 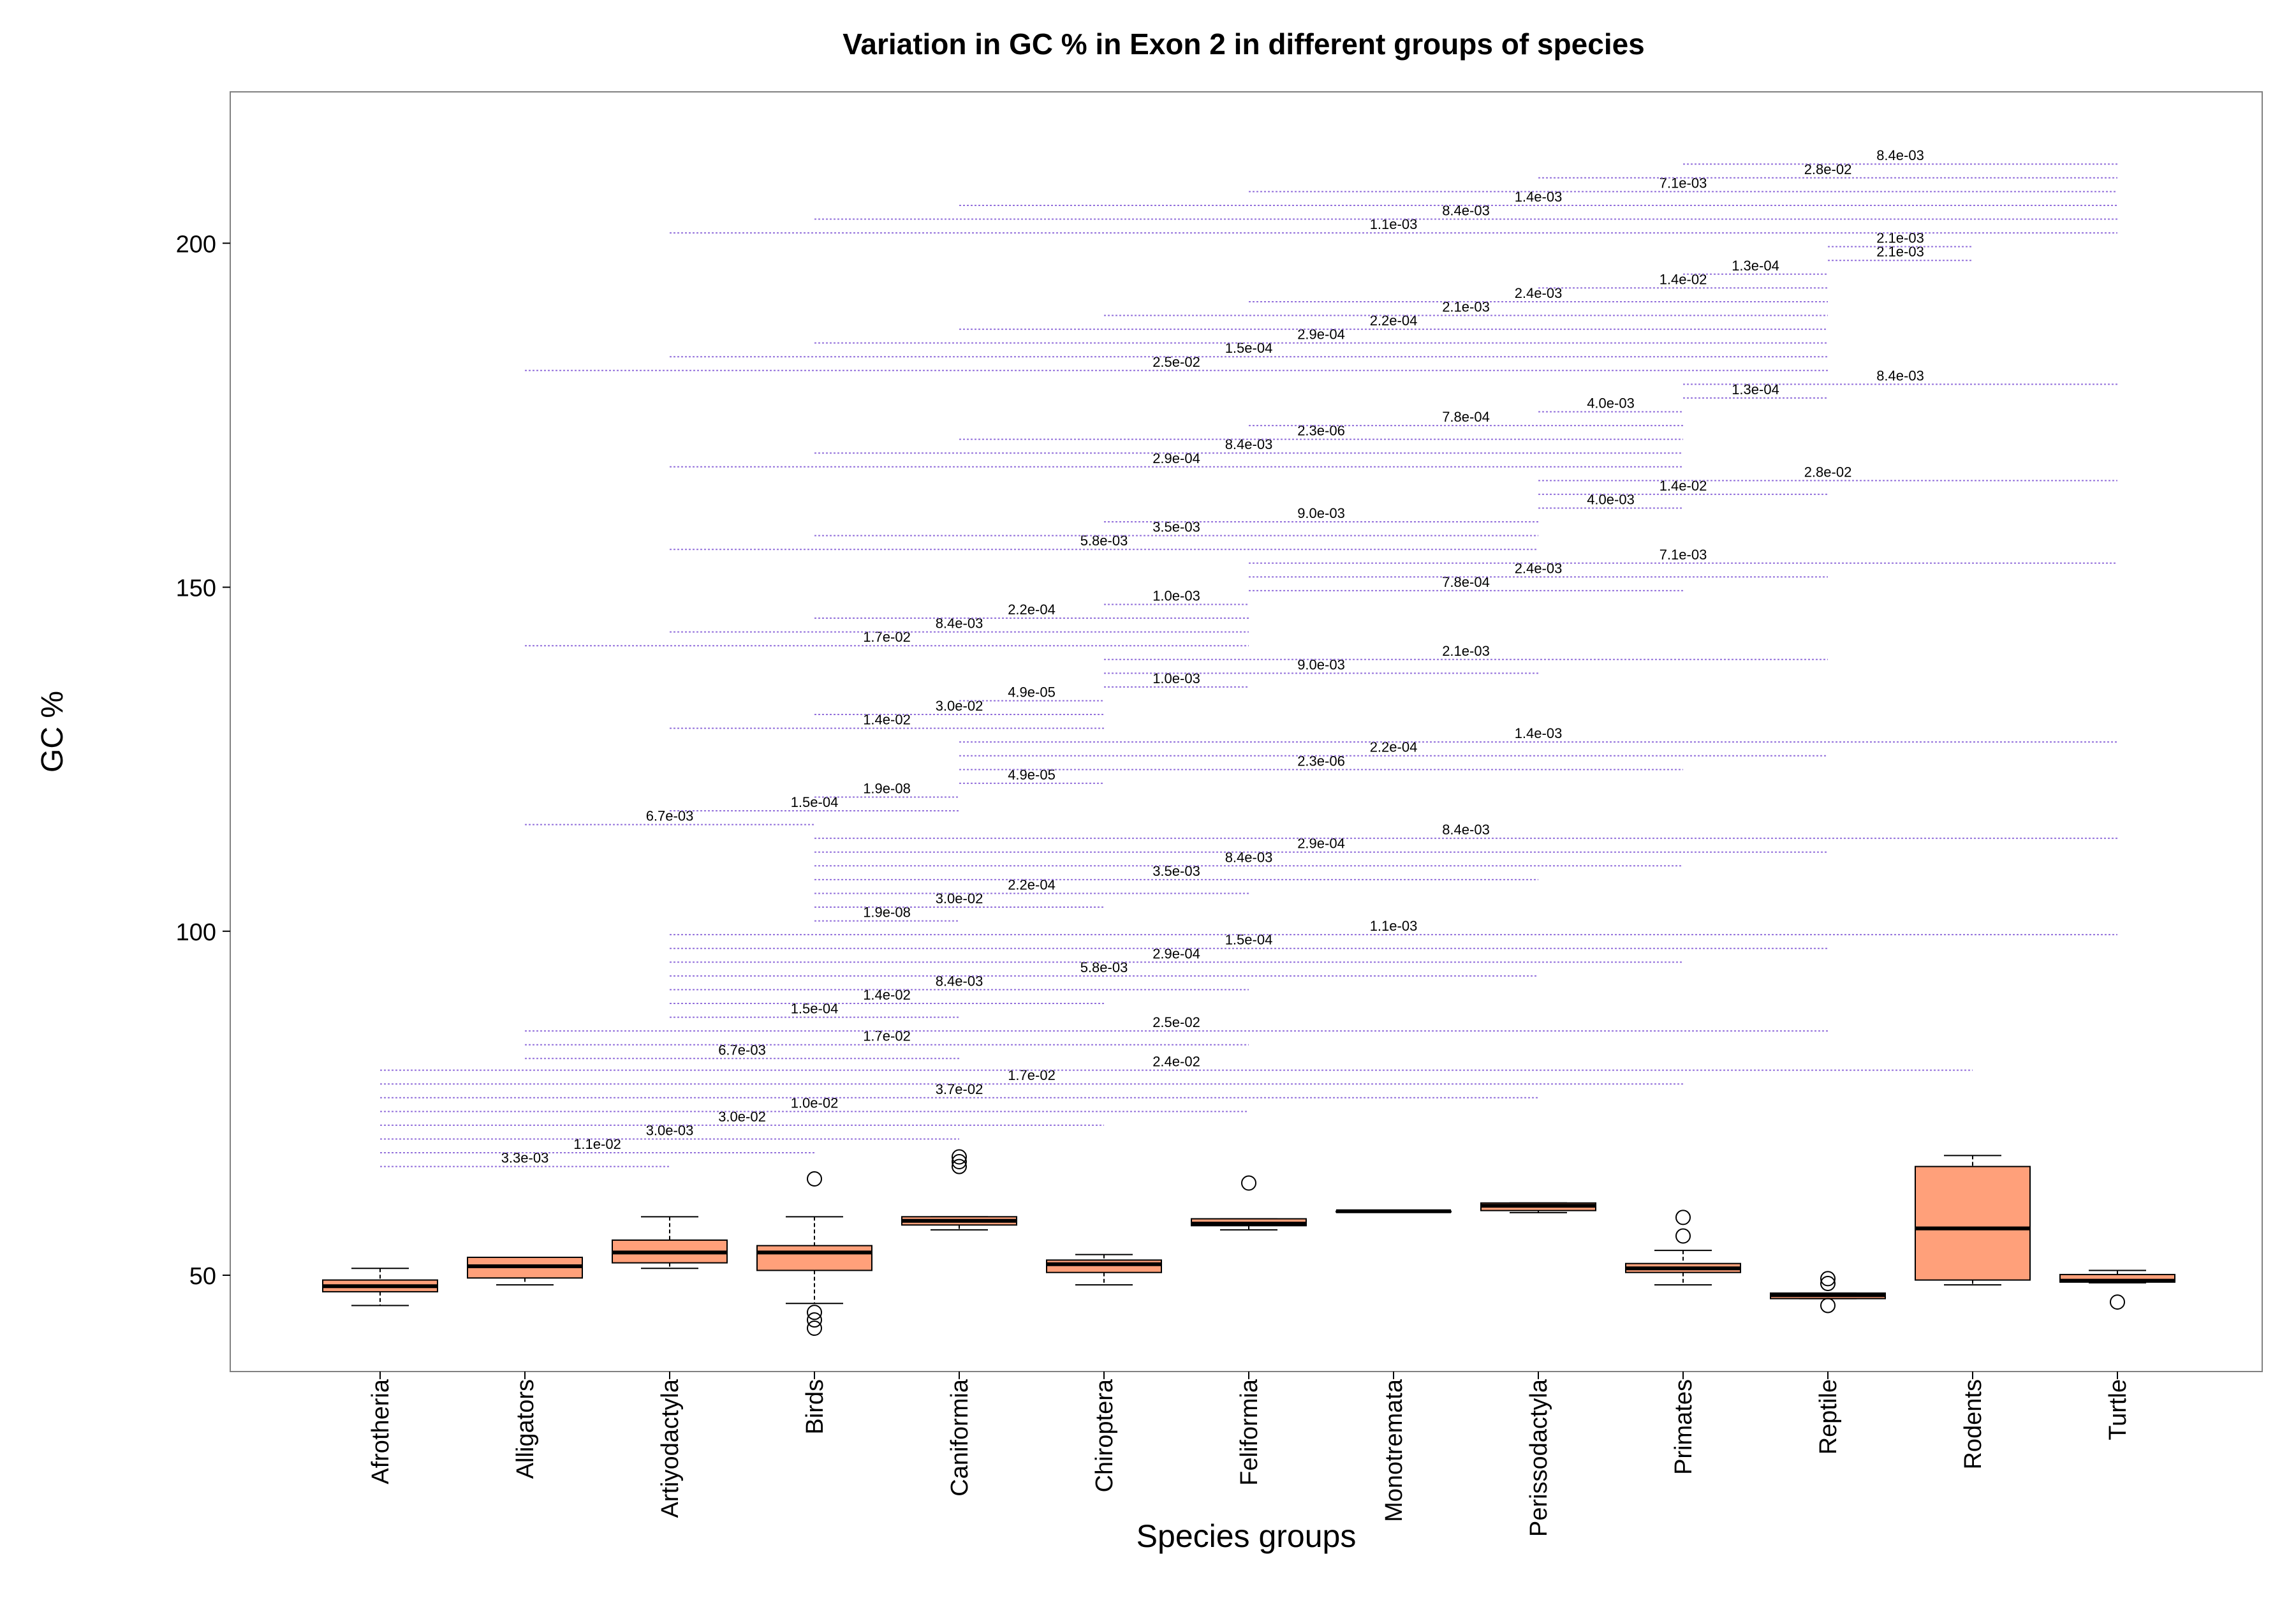 I want to click on x-tick-label: Artiyodactyla, so click(x=670, y=1448).